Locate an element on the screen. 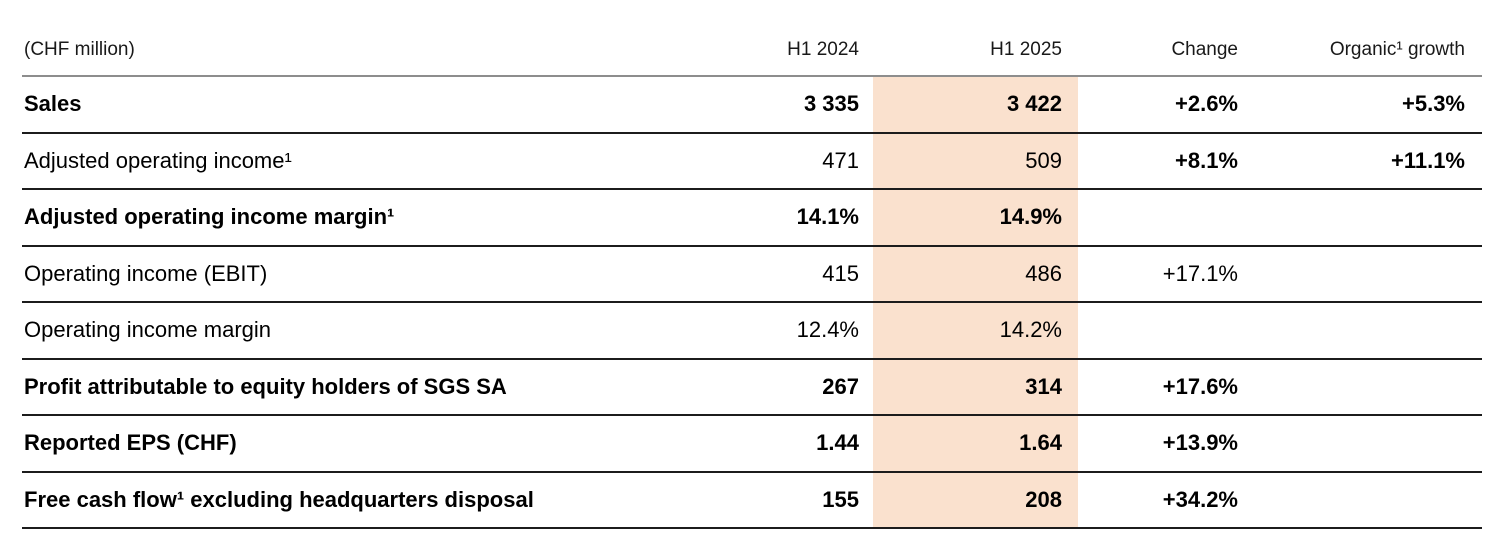  value-h1-2025: 486 is located at coordinates (975, 273).